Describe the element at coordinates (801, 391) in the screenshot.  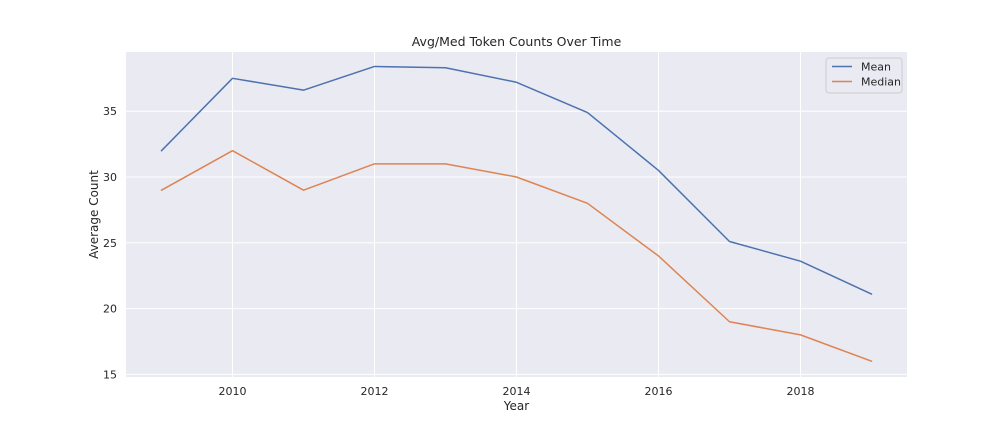
I see `x-tick-label: 2018` at that location.